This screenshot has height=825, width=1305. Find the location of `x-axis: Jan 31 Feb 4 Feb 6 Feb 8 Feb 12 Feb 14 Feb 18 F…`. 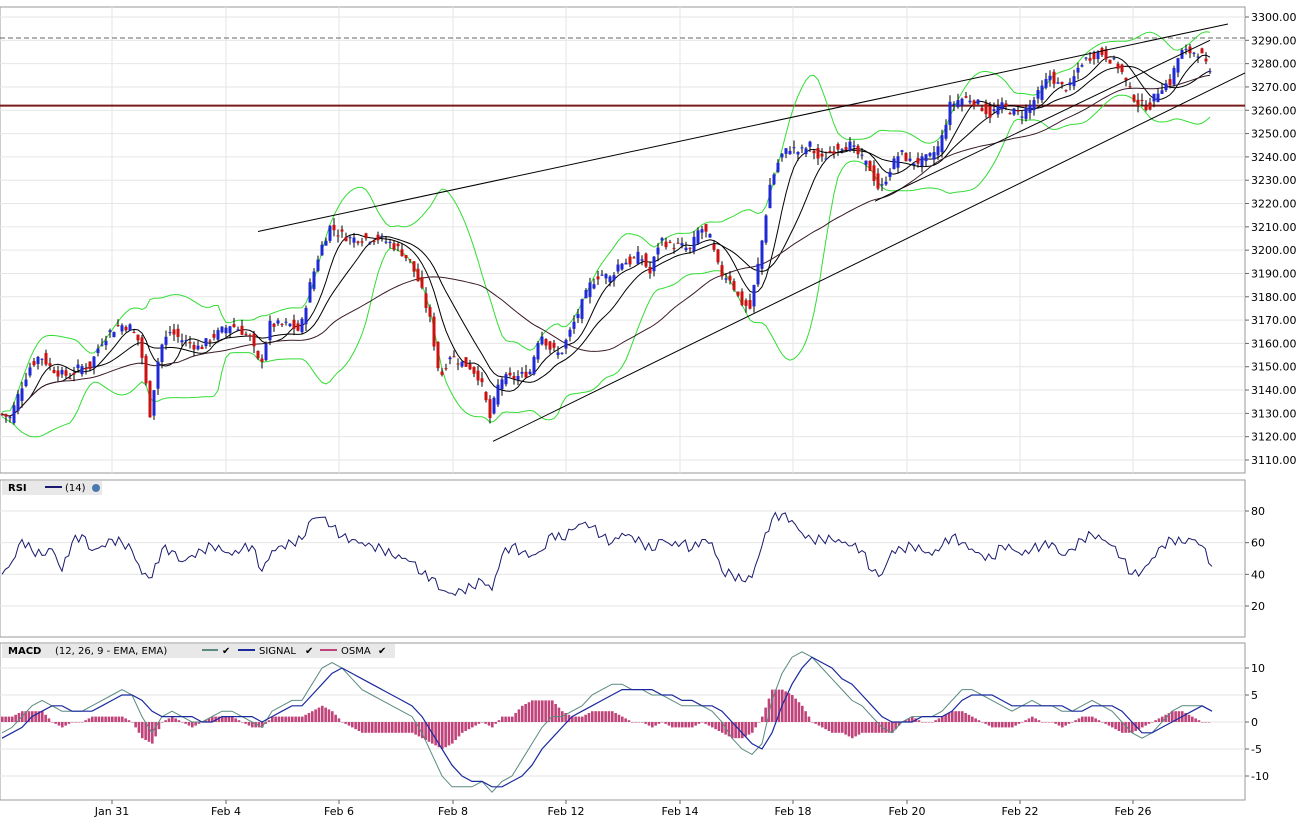

x-axis: Jan 31 Feb 4 Feb 6 Feb 8 Feb 12 Feb 14 Feb 18 F… is located at coordinates (622, 809).